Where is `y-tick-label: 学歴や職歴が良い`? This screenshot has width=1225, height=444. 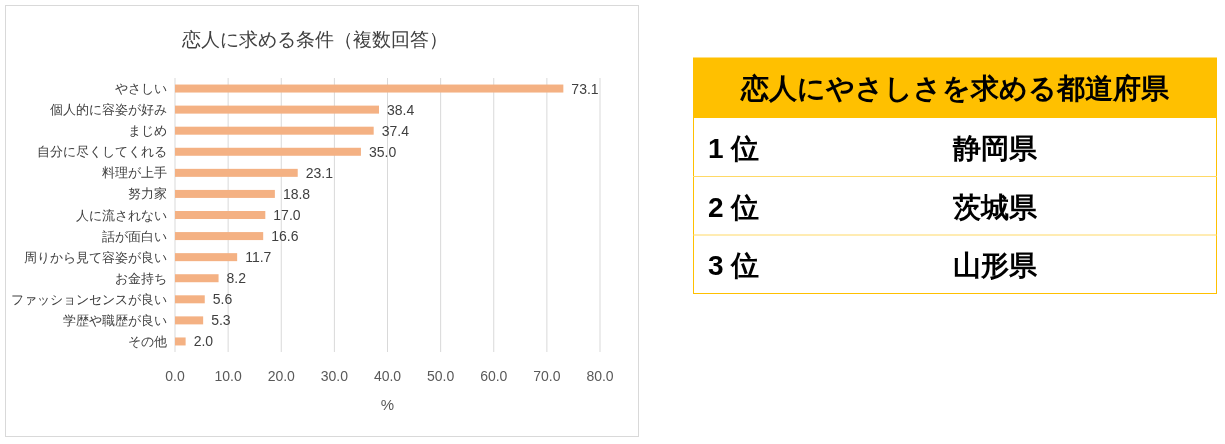
y-tick-label: 学歴や職歴が良い is located at coordinates (115, 320).